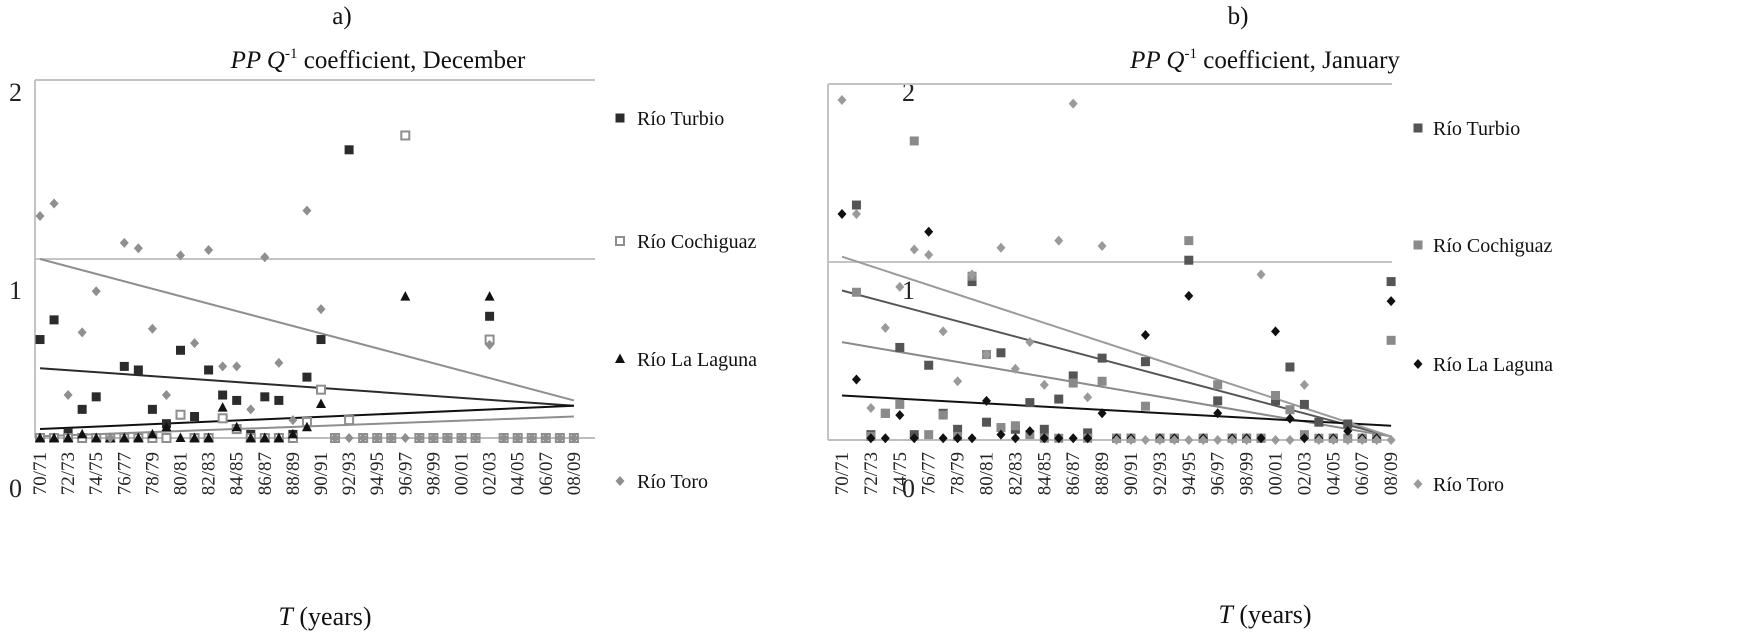  Describe the element at coordinates (324, 616) in the screenshot. I see `panel-a-xlabel: T (years)` at that location.